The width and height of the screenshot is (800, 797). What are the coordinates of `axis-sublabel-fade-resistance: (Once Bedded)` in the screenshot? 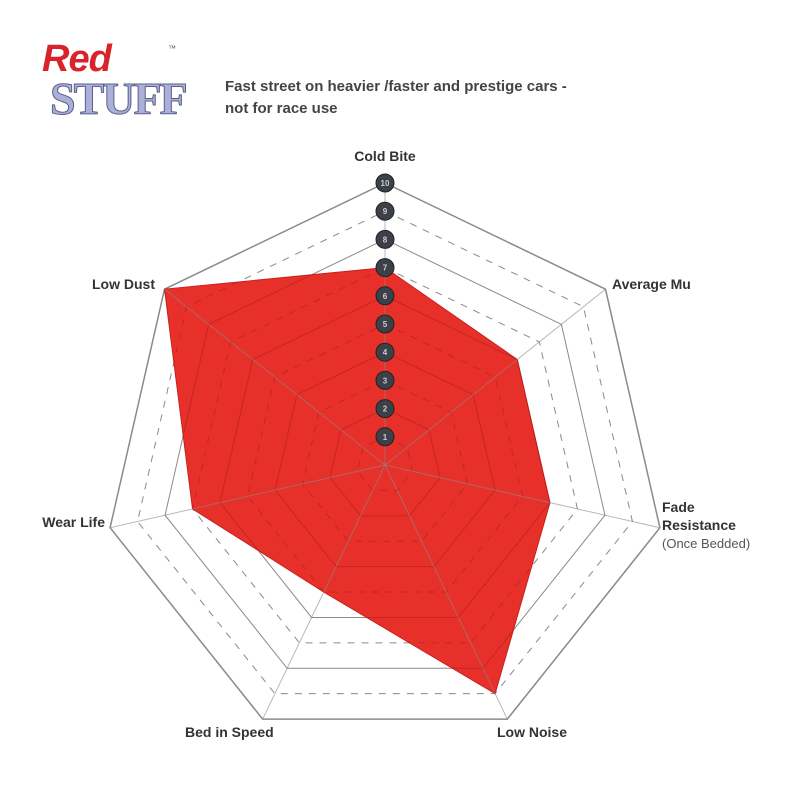 It's located at (706, 543).